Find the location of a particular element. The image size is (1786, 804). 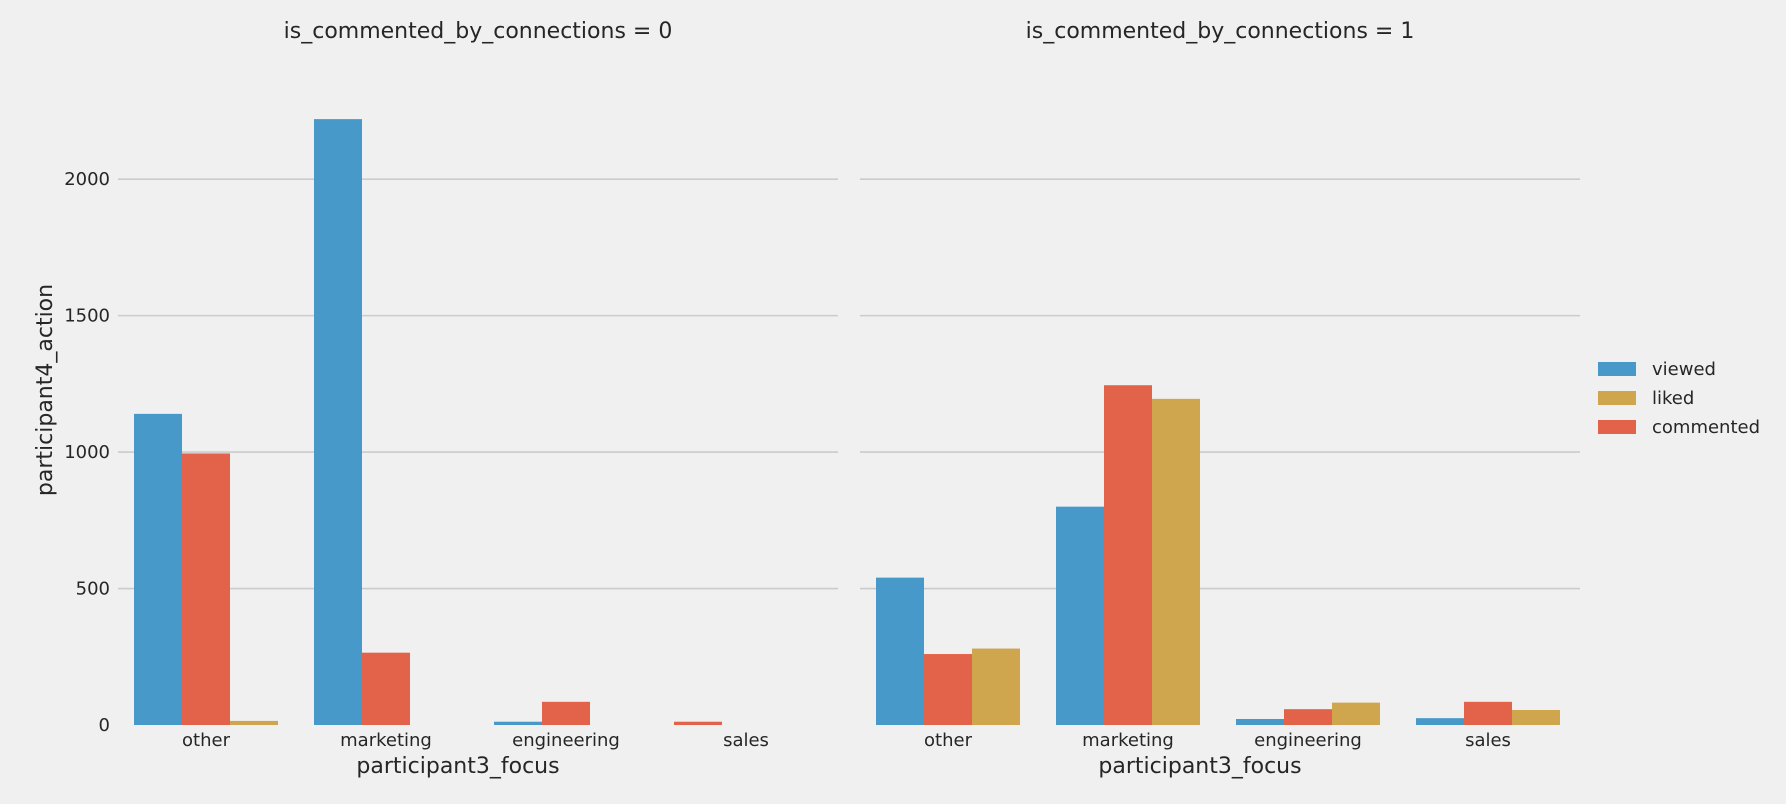

y-tick-label: 1500 is located at coordinates (87, 316).